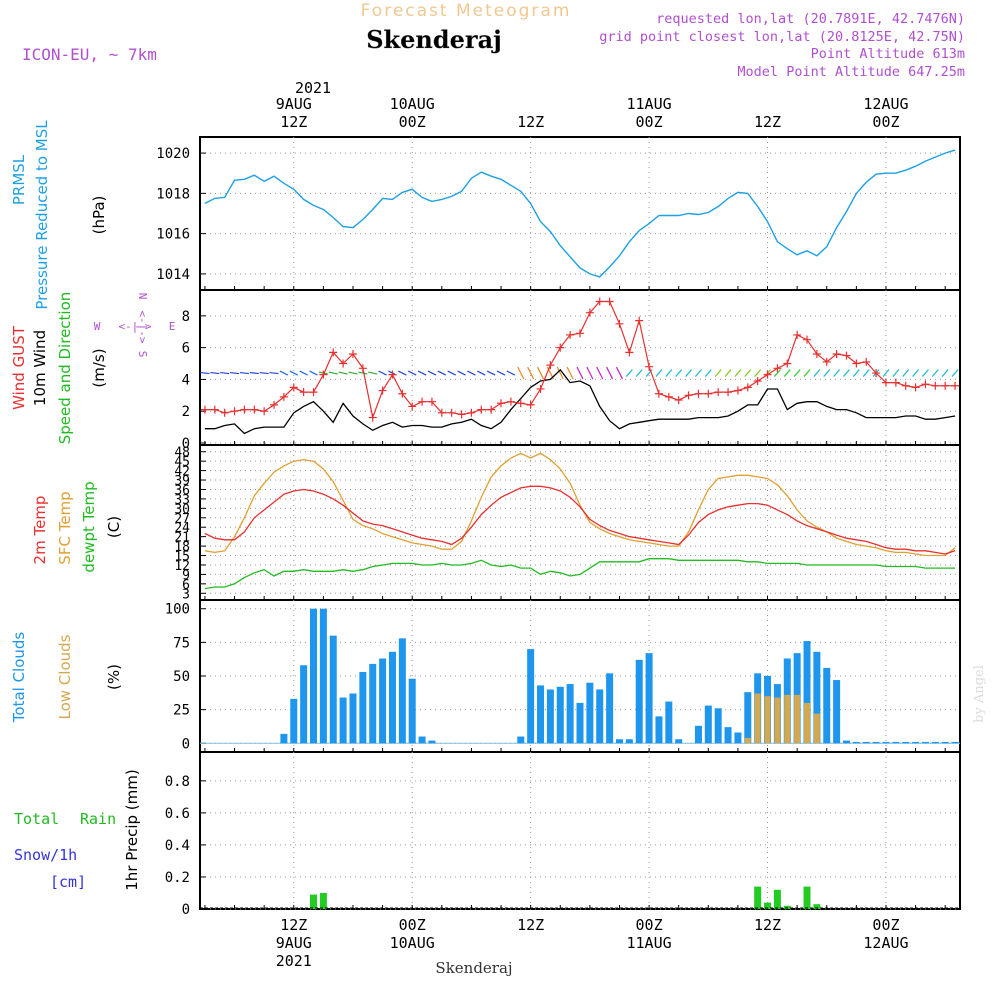 The height and width of the screenshot is (1000, 1000). What do you see at coordinates (142, 354) in the screenshot?
I see `compass-south: S` at bounding box center [142, 354].